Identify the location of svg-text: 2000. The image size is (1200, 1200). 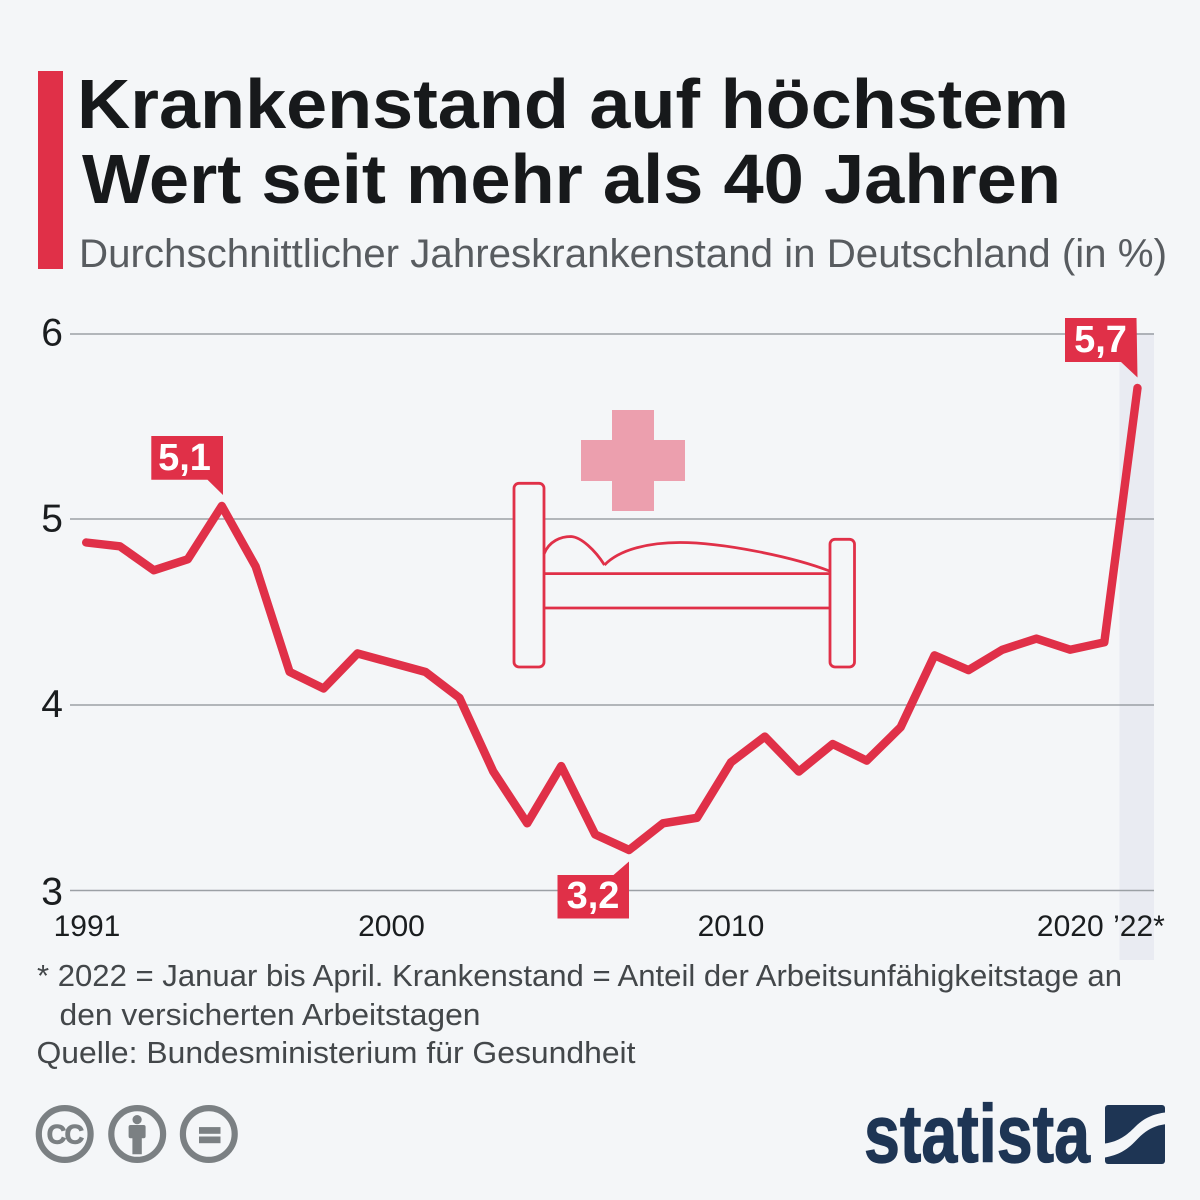
(391, 926).